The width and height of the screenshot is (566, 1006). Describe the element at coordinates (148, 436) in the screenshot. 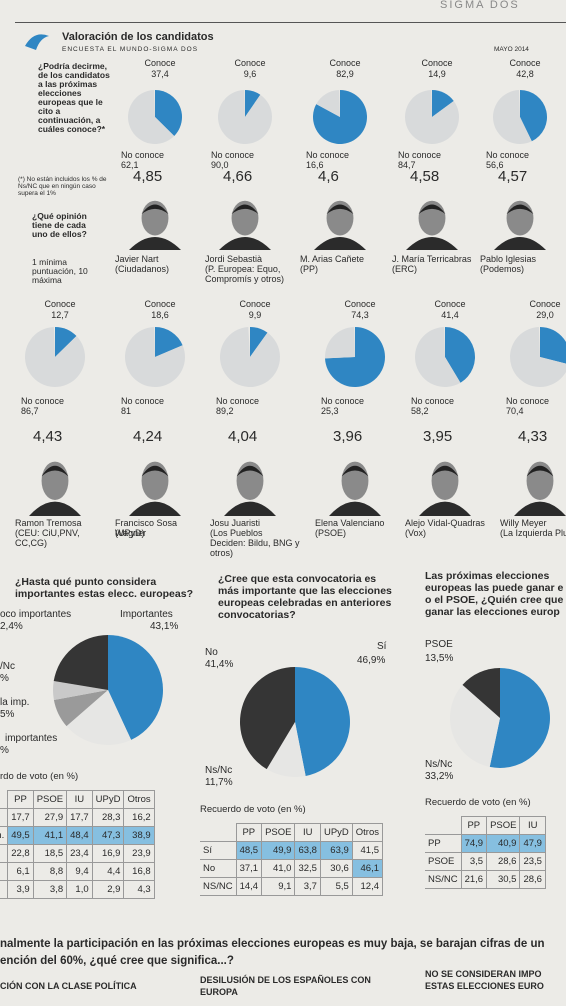

I see `score: 4,24` at that location.